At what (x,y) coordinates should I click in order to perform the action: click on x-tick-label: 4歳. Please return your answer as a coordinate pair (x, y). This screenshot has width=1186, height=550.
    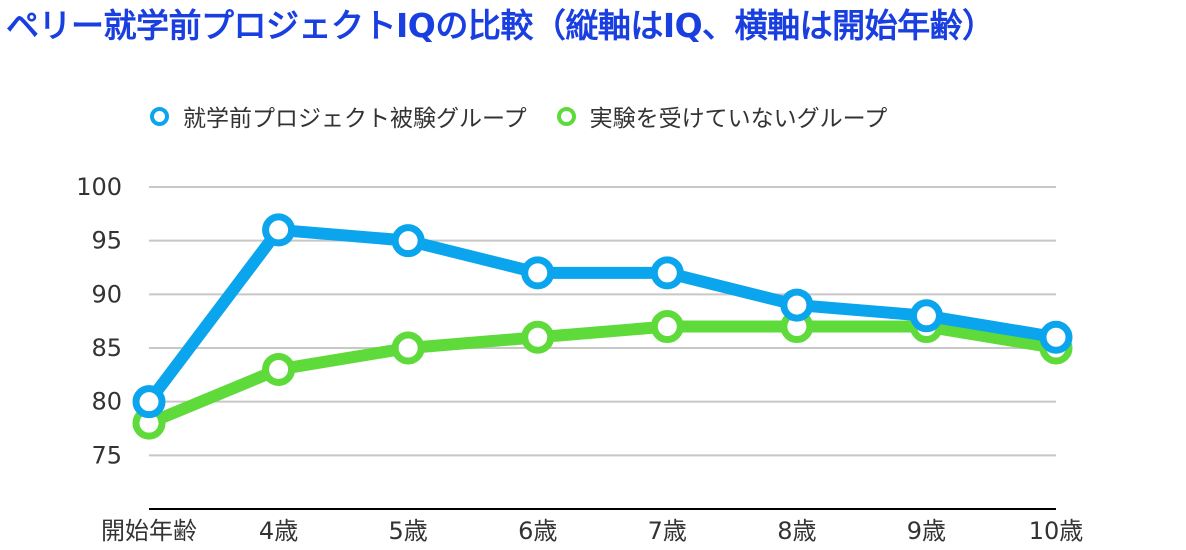
    Looking at the image, I should click on (278, 531).